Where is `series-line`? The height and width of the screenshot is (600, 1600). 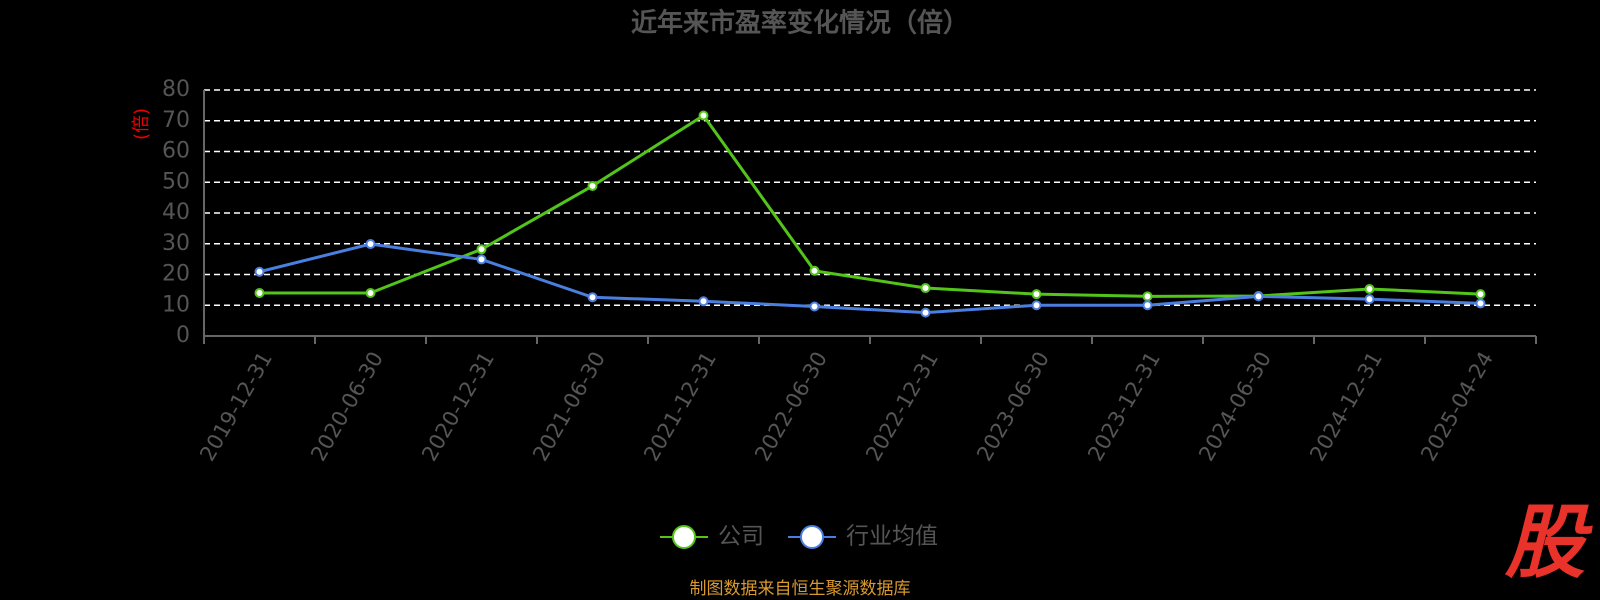 series-line is located at coordinates (870, 278).